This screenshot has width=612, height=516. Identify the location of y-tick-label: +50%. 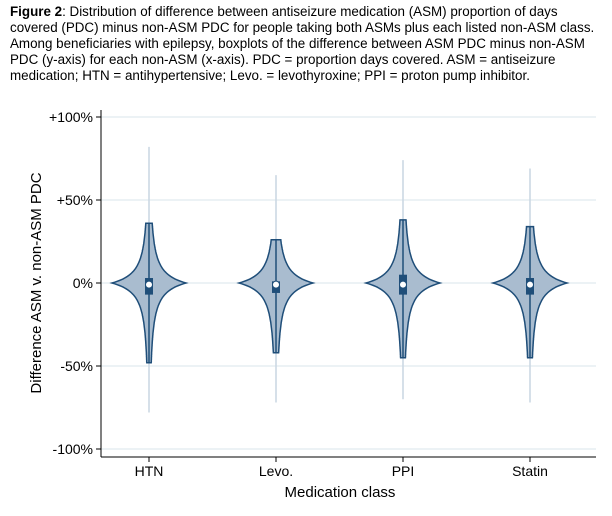
(75, 200).